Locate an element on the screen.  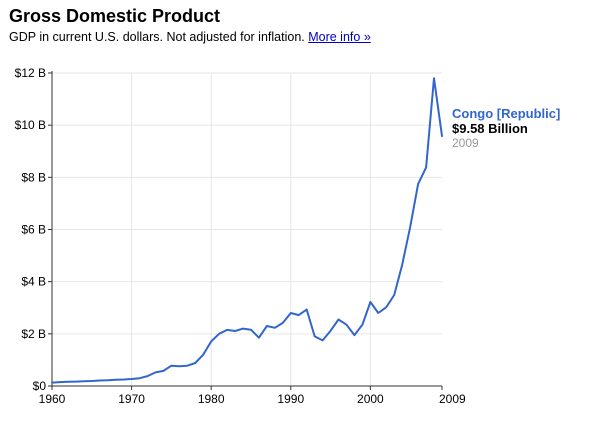
series-legend: Congo [Republic] $9.58 Billion 2009 is located at coordinates (506, 128).